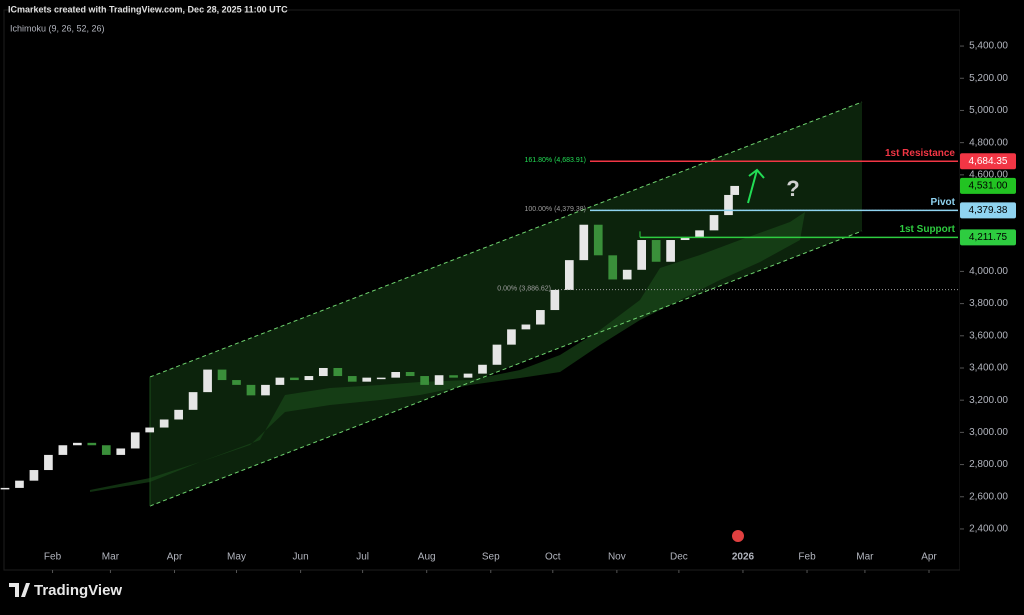 This screenshot has height=615, width=1024. I want to click on price-tag-label: 4,684.35, so click(988, 161).